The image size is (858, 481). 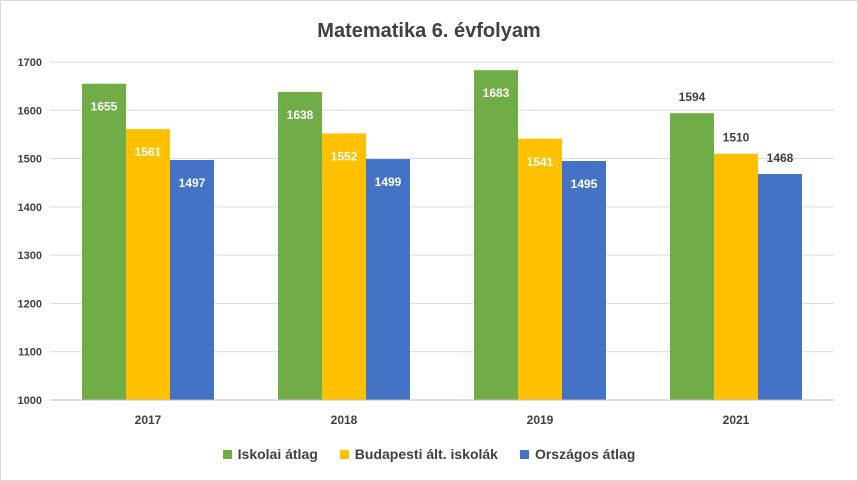 What do you see at coordinates (30, 304) in the screenshot?
I see `y-tick-label: 1200` at bounding box center [30, 304].